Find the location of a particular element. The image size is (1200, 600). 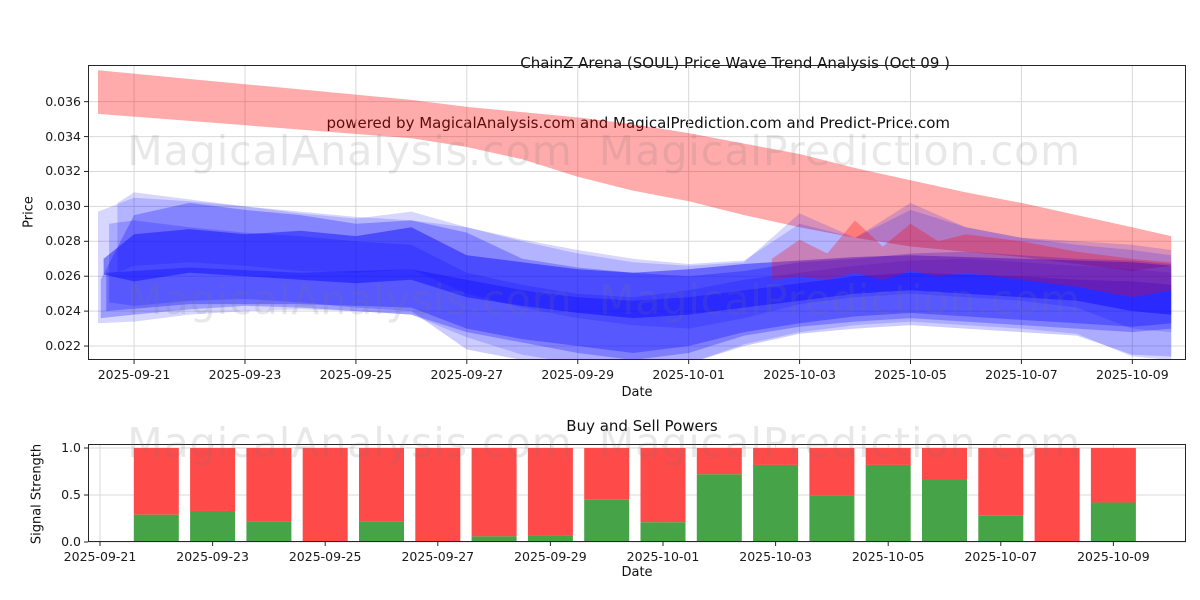

y-tick-label: 0.024 is located at coordinates (63, 311).